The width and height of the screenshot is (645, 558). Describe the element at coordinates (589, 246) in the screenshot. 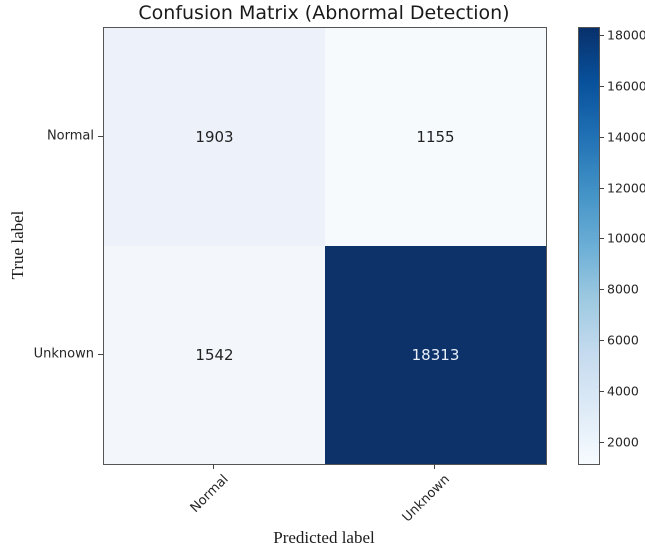

I see `colorbar-gradient` at that location.